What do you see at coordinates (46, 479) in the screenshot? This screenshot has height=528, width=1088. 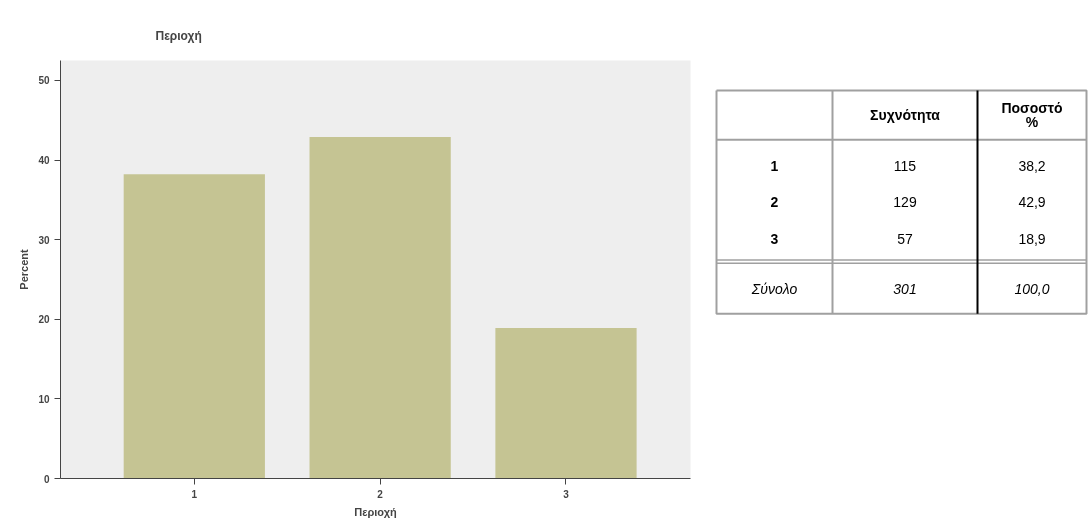 I see `y-tick-label: 0` at bounding box center [46, 479].